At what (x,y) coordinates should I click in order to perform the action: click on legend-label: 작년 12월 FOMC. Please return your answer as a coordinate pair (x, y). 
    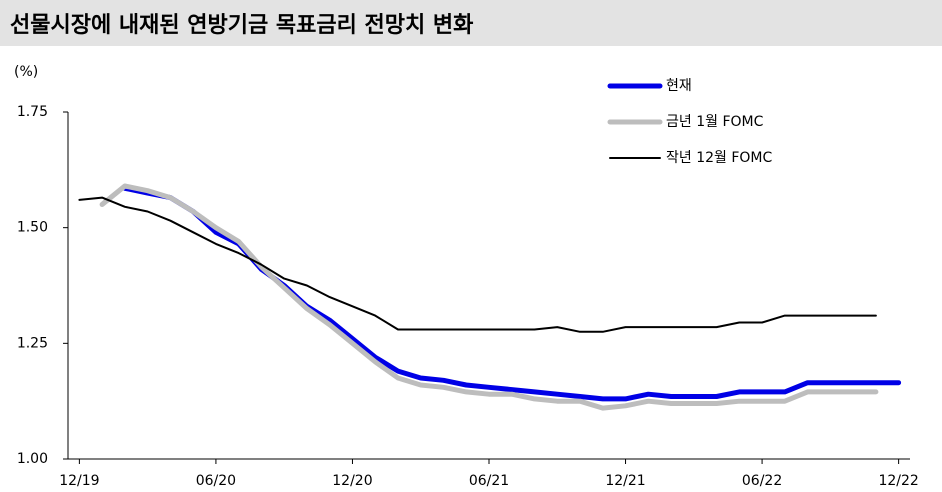
    Looking at the image, I should click on (719, 158).